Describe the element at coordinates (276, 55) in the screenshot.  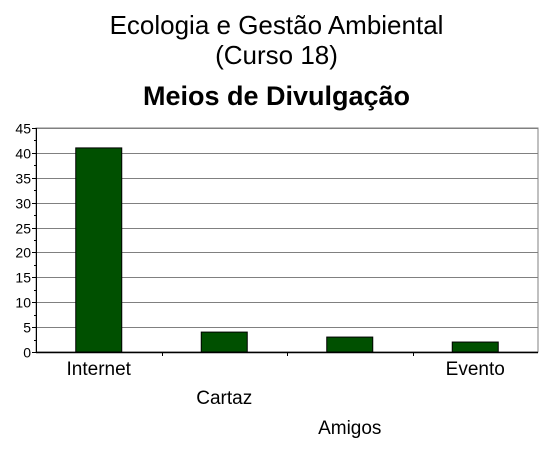
I see `page-title-line-2: (Curso 18)` at that location.